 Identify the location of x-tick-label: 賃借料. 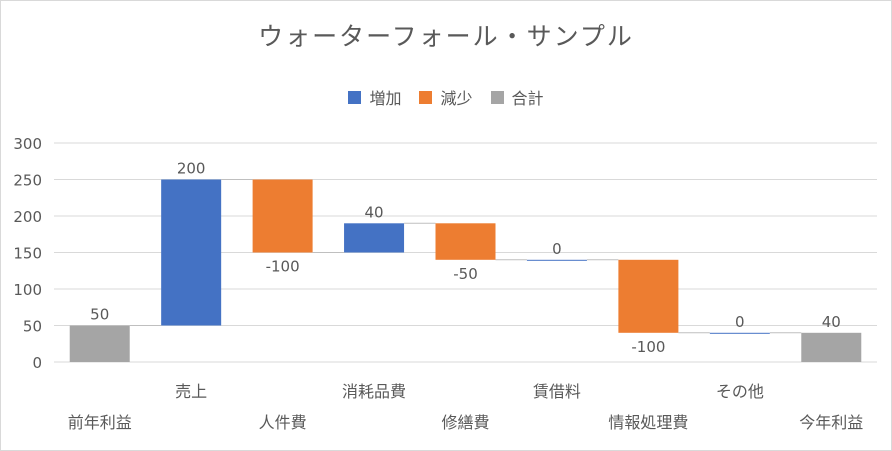
(557, 391).